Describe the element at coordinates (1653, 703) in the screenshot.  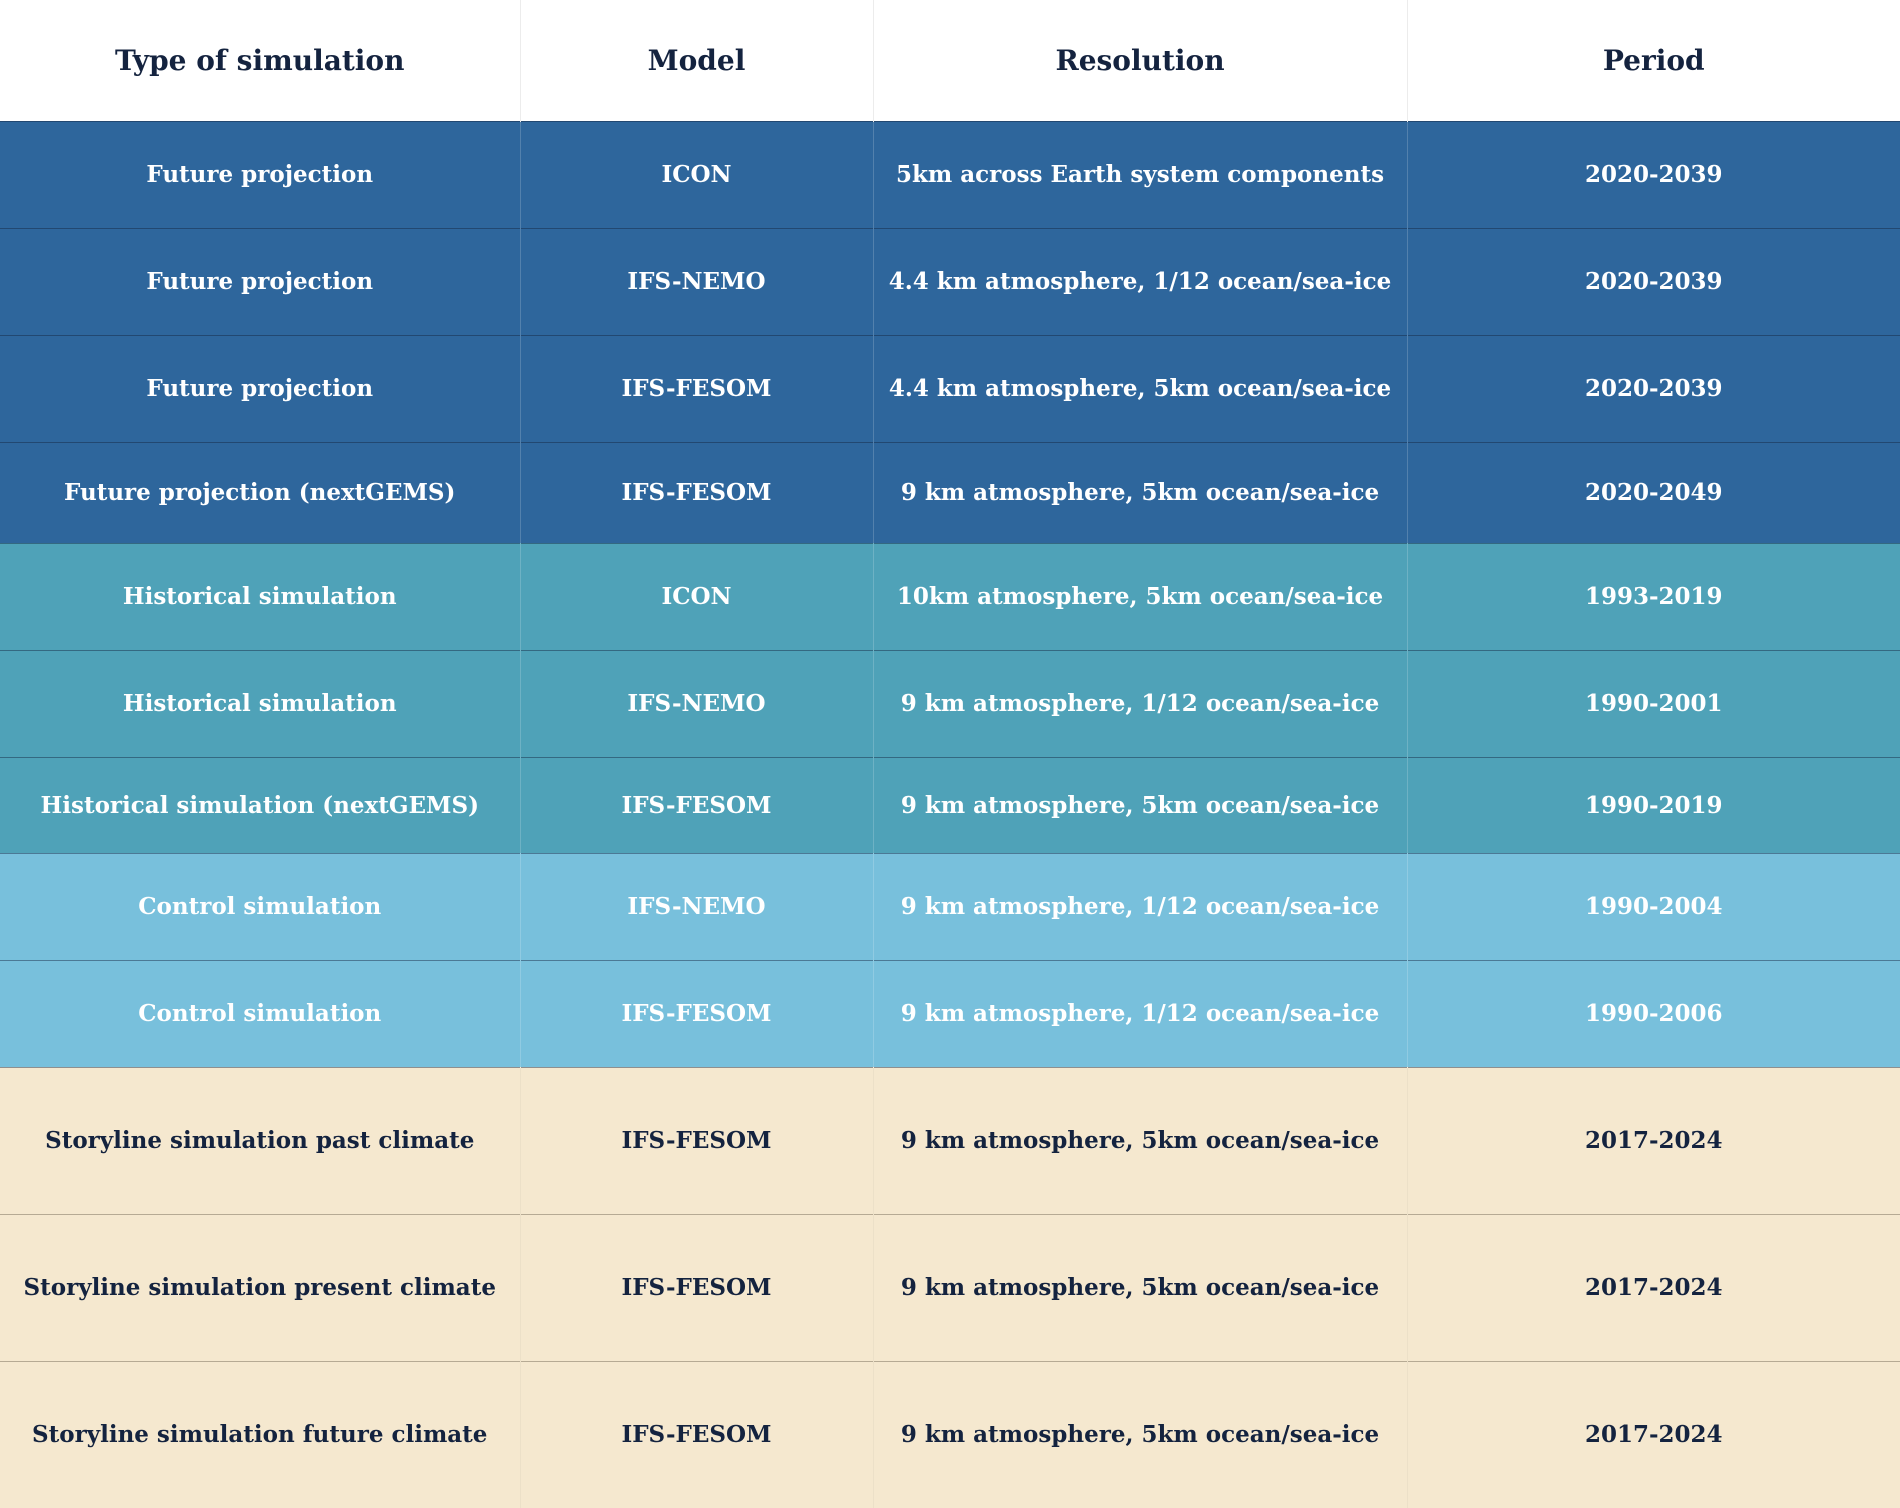
I see `cell-period: 1990-2001` at that location.